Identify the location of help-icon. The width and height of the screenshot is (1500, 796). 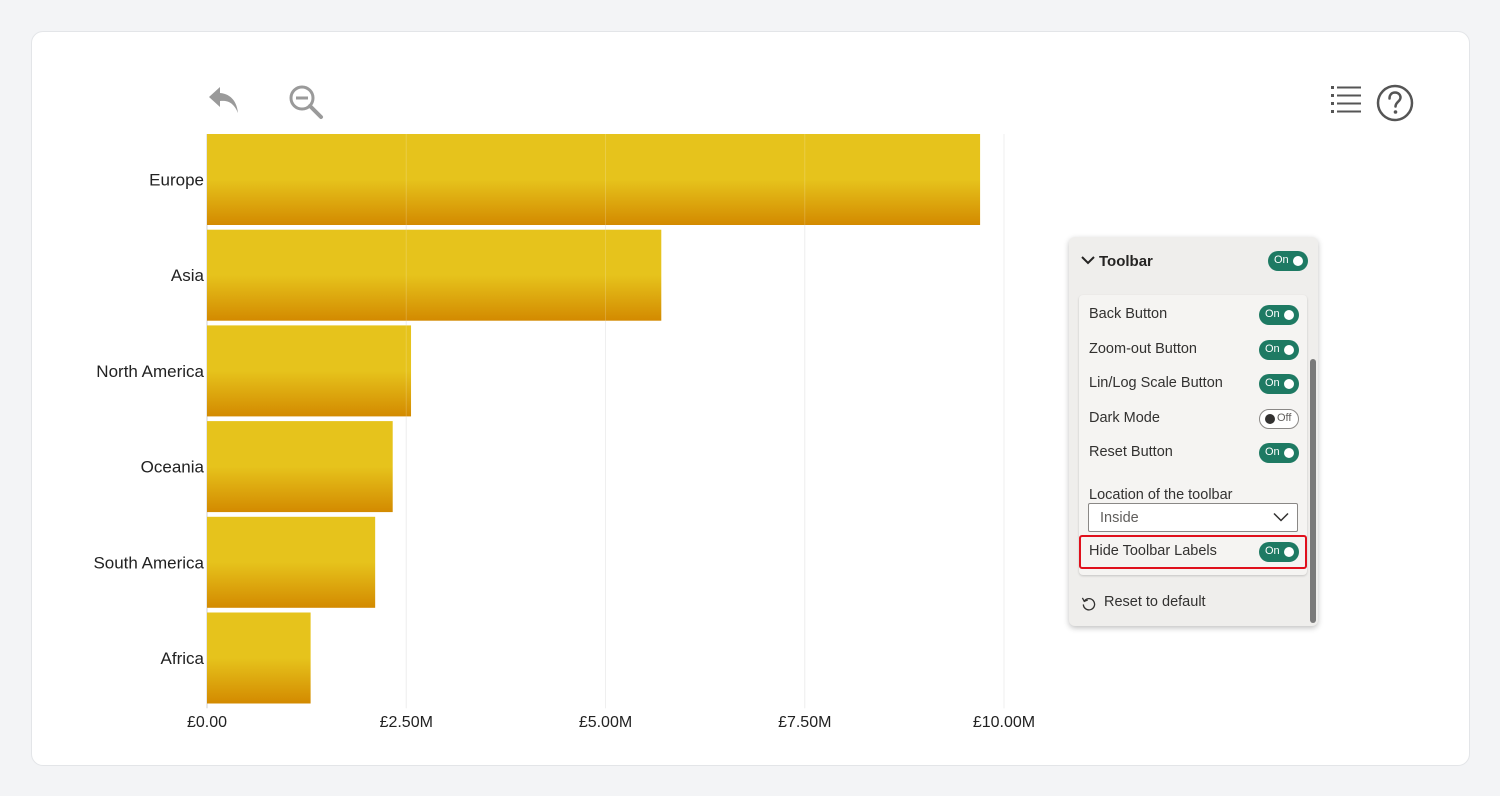
(1395, 103).